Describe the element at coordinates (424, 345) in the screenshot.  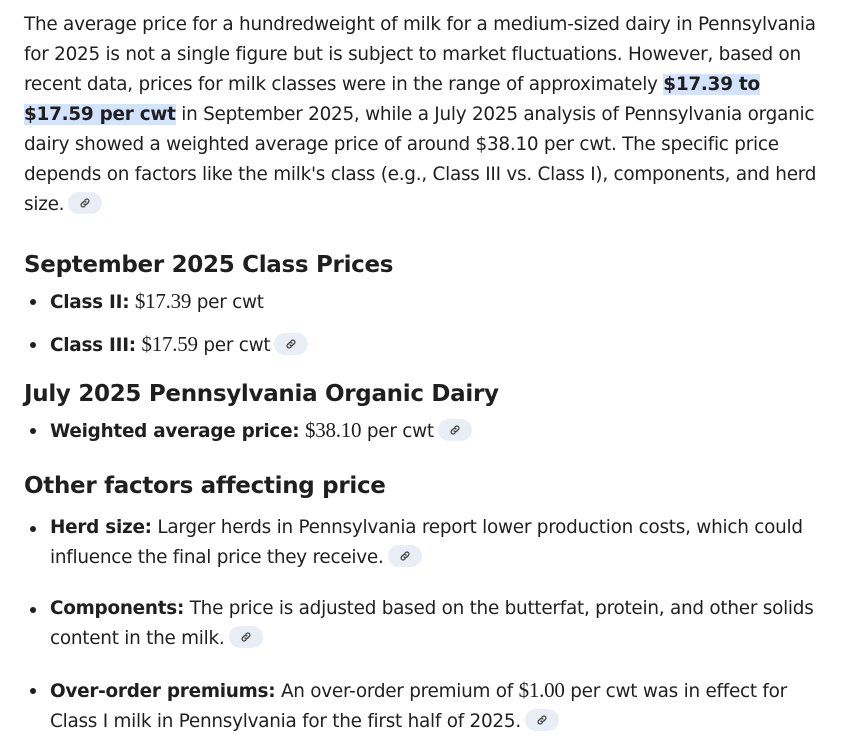
I see `list-item: Class III: $17.59 per cwt` at that location.